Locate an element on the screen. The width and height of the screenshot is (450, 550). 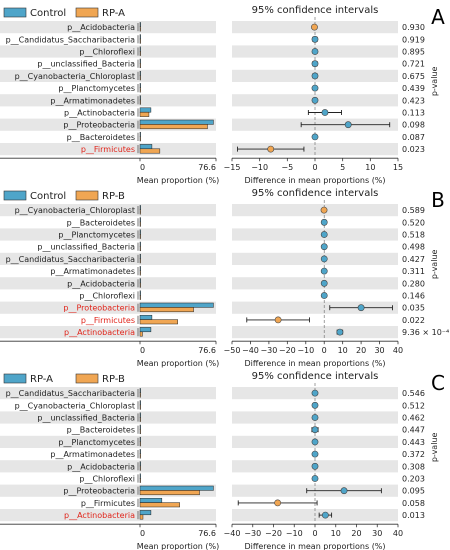
p-value: 0.498 is located at coordinates (413, 247).